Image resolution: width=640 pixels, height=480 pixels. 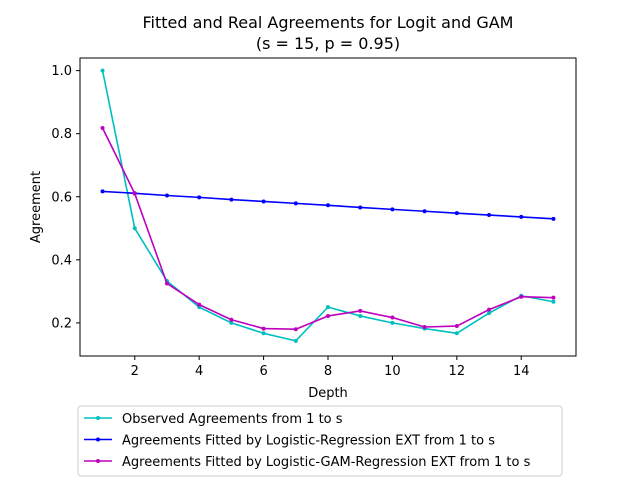 I want to click on legend-entry: Observed Agreements from 1 to s, so click(x=213, y=419).